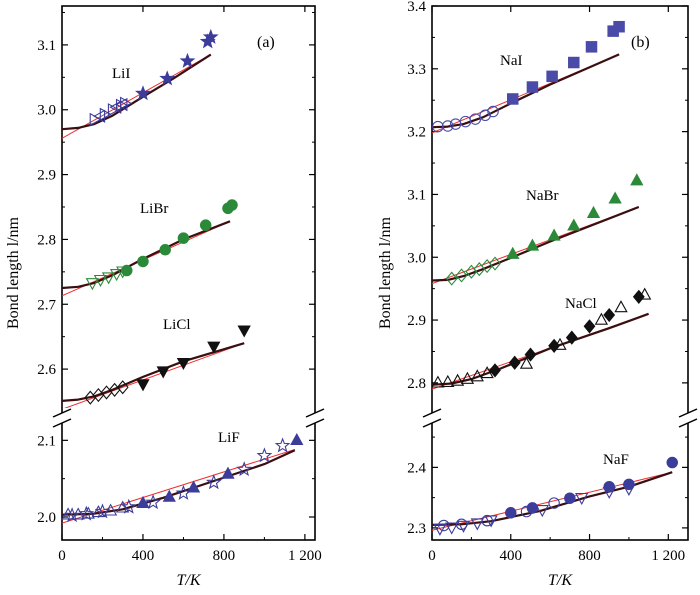 The height and width of the screenshot is (595, 700). I want to click on series-label: NaI, so click(511, 61).